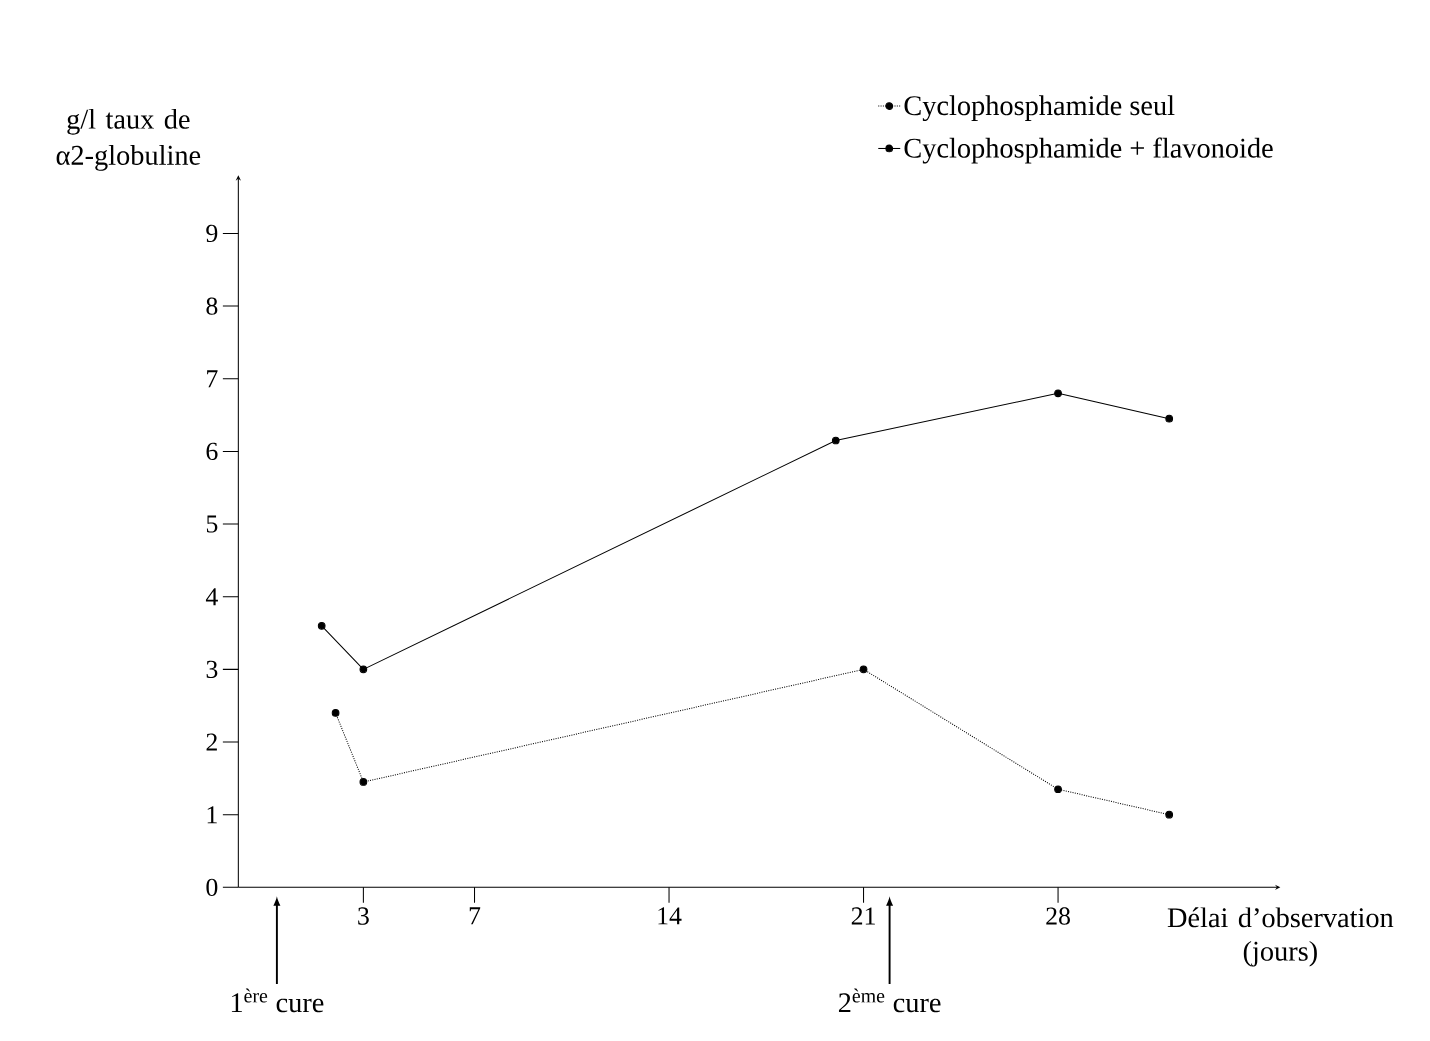  What do you see at coordinates (863, 916) in the screenshot?
I see `x-tick-label: 21` at bounding box center [863, 916].